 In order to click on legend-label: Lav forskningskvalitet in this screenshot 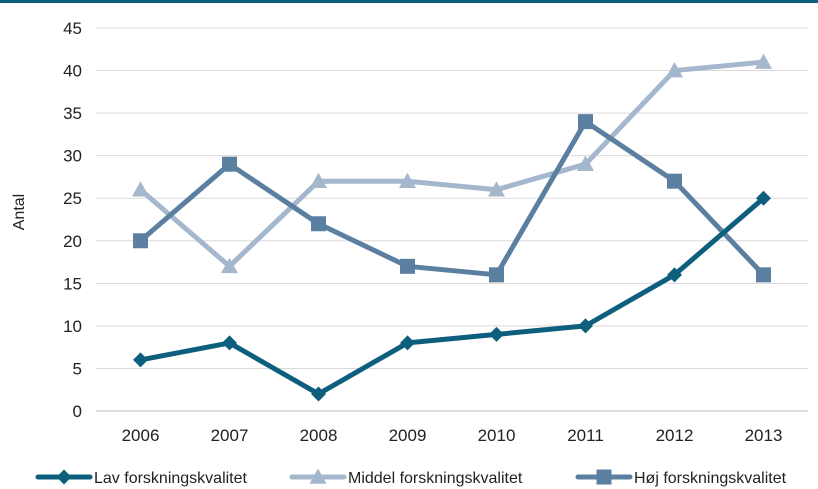, I will do `click(171, 478)`.